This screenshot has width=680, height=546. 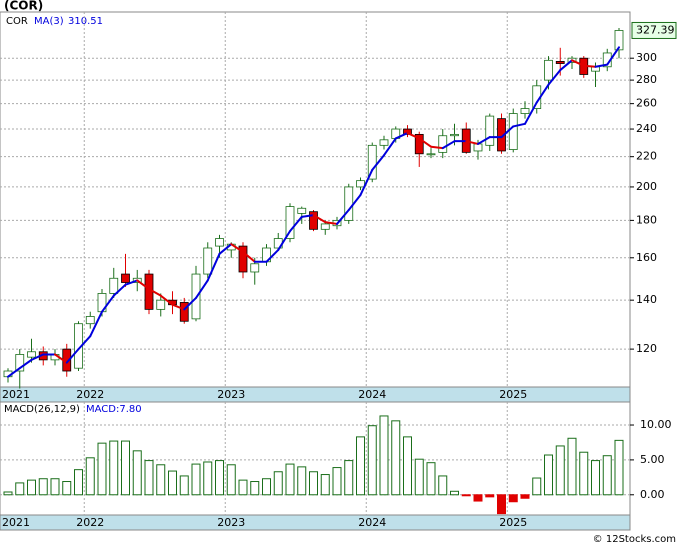 What do you see at coordinates (646, 156) in the screenshot?
I see `y-tick-label: 220` at bounding box center [646, 156].